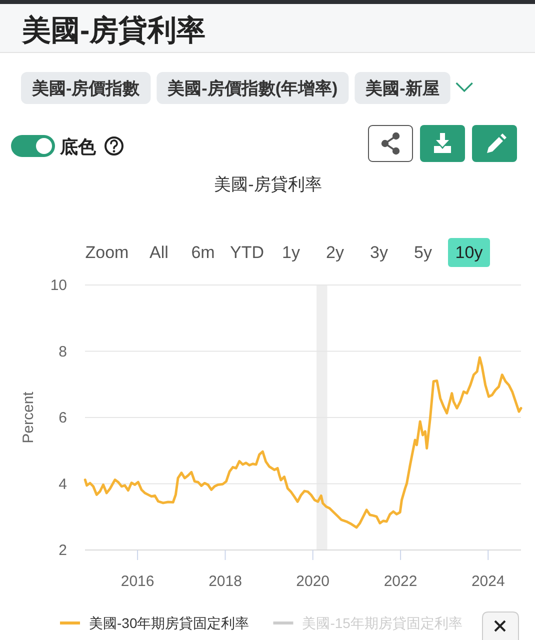 This screenshot has height=640, width=535. I want to click on legend-item: 美國-30年期房貸固定利率, so click(155, 623).